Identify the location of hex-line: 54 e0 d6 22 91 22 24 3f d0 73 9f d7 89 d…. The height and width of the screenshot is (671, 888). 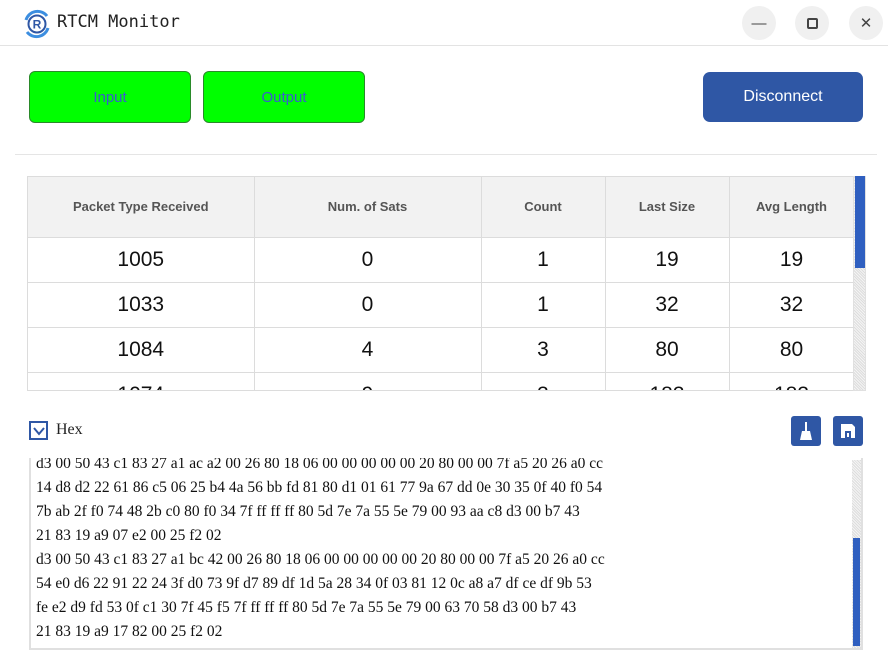
(314, 583).